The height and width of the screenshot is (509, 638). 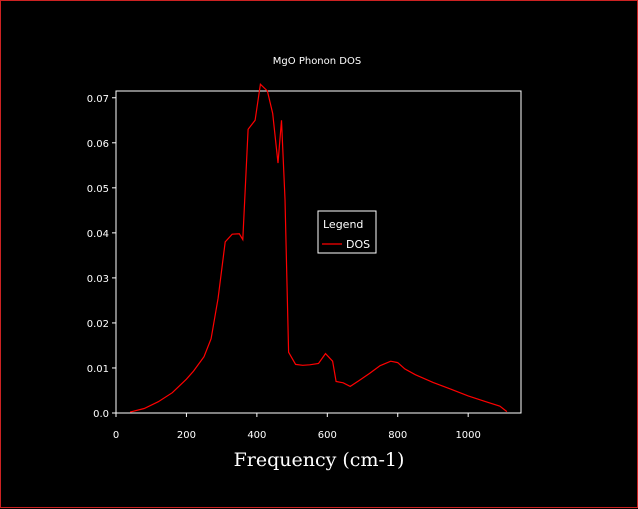 I want to click on x-tick-label: 1000, so click(x=467, y=435).